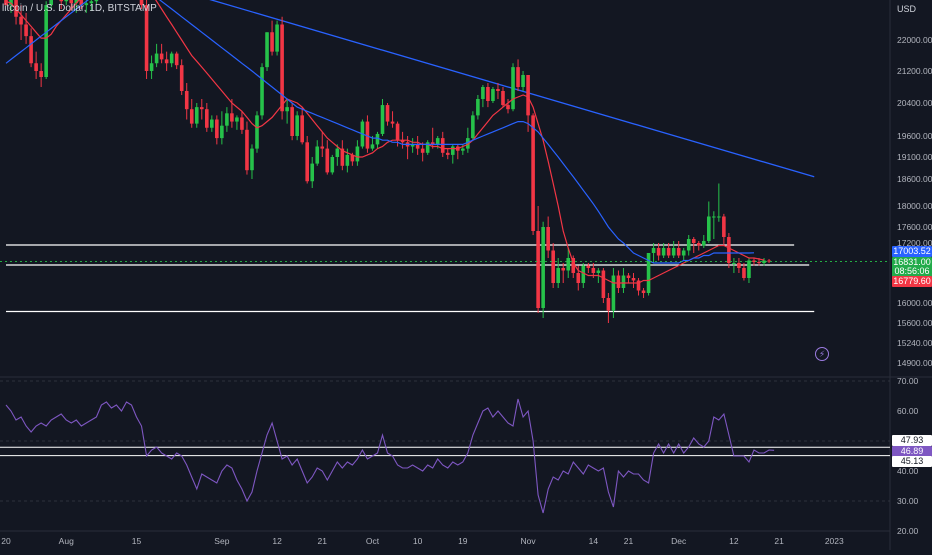 The height and width of the screenshot is (555, 932). I want to click on rsi-tick-label: 30.00, so click(908, 501).